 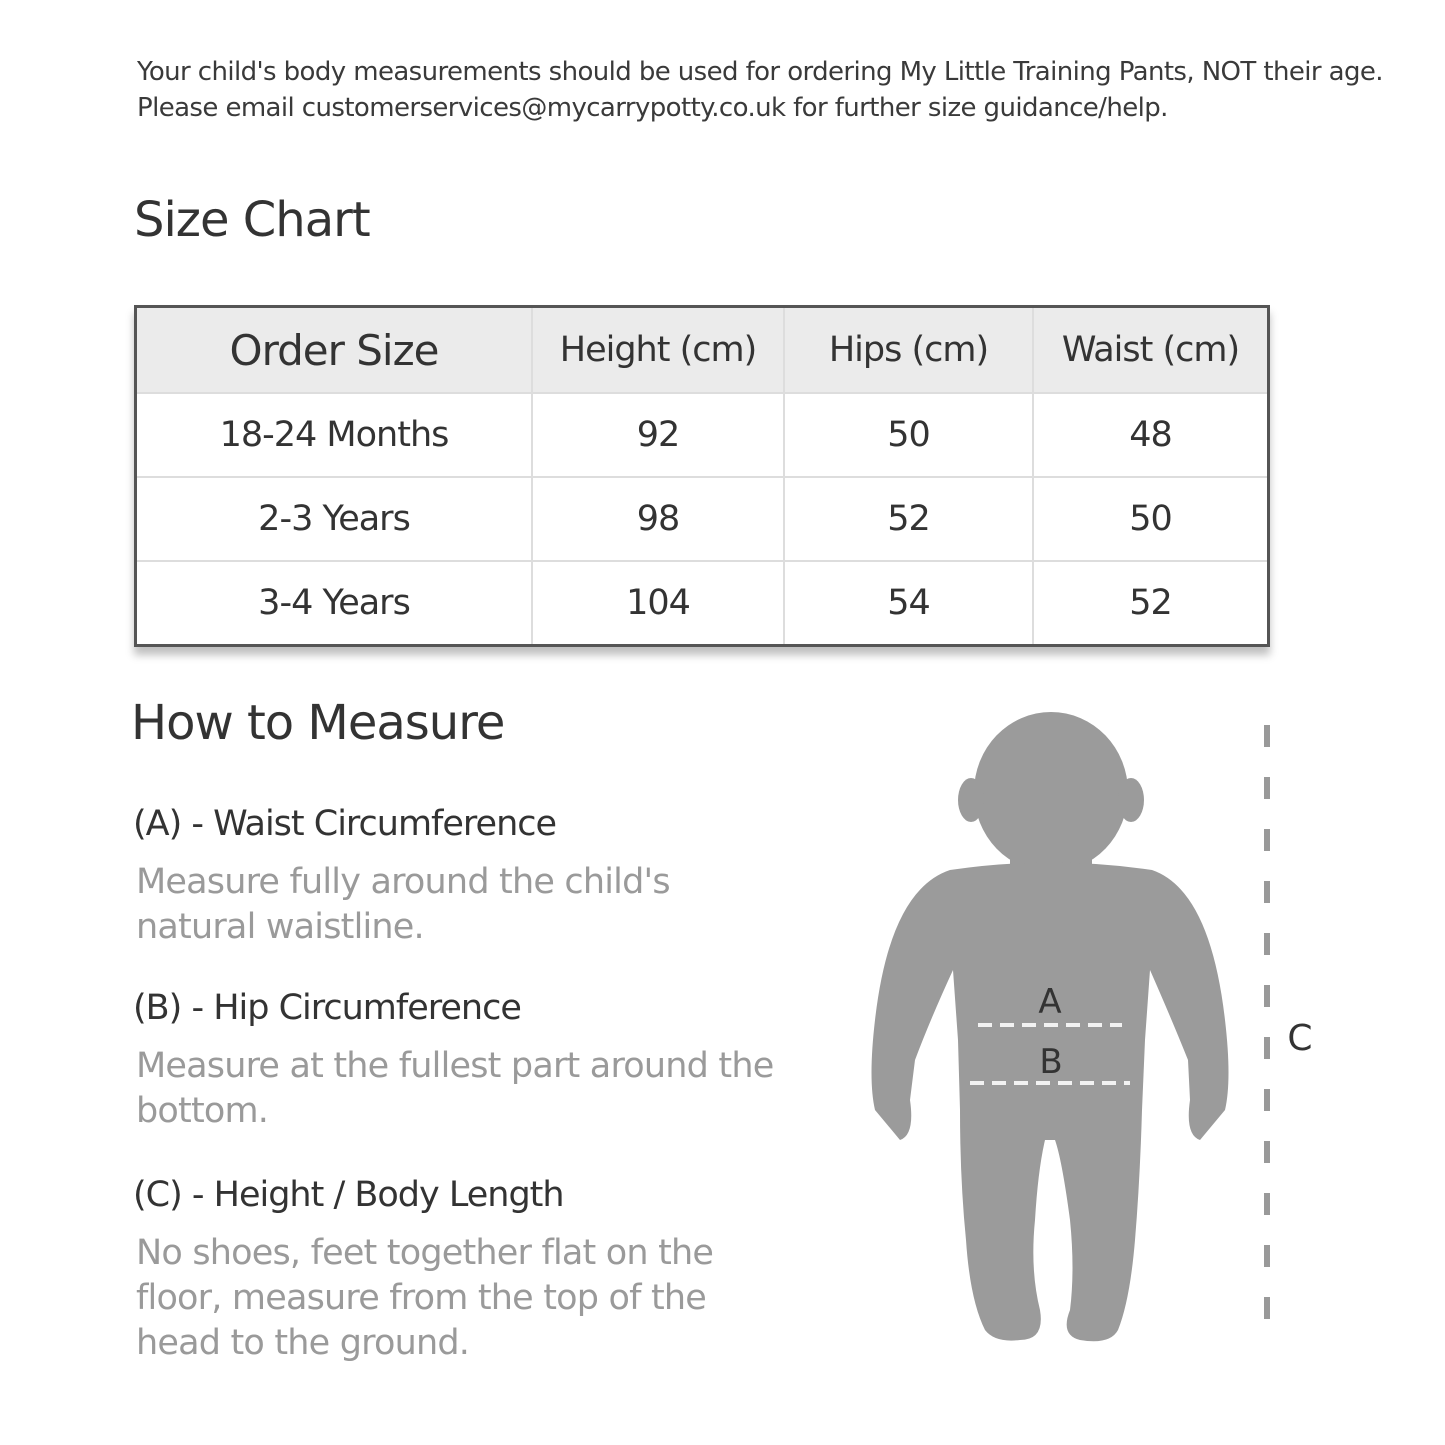 I want to click on size-chart-title: Size Chart, so click(x=252, y=220).